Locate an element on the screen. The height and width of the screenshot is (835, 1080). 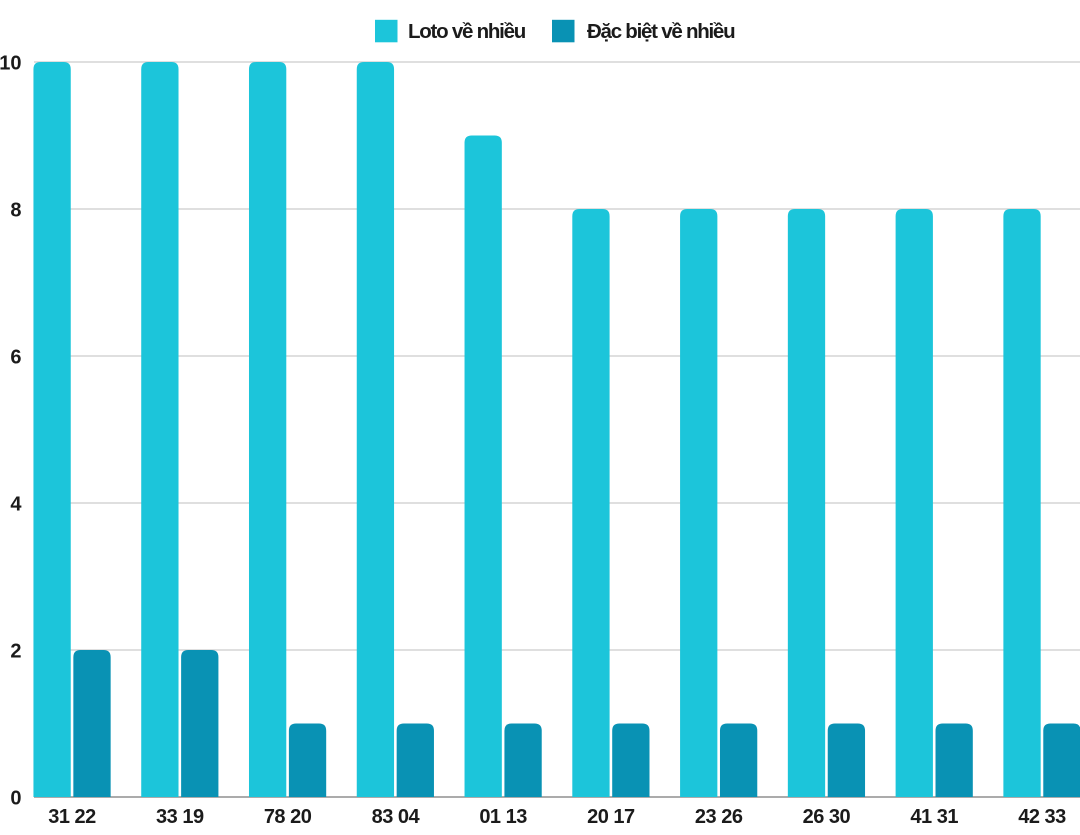
svg-text: 78 20 is located at coordinates (288, 817).